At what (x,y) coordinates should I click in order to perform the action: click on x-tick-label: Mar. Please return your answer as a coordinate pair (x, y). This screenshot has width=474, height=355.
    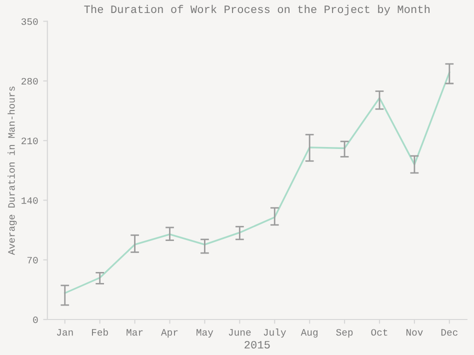
    Looking at the image, I should click on (134, 332).